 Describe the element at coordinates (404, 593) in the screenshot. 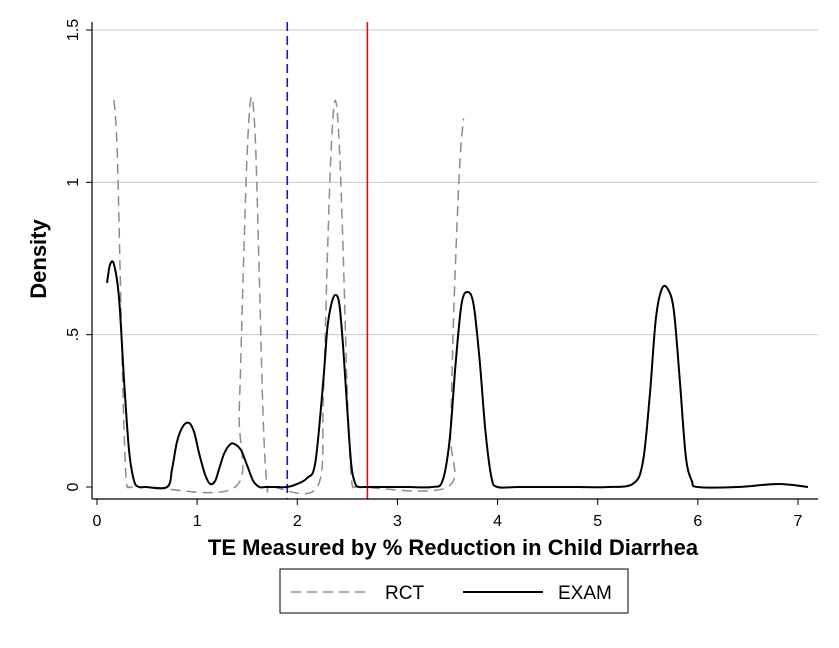

I see `legend-label-rct: RCT` at that location.